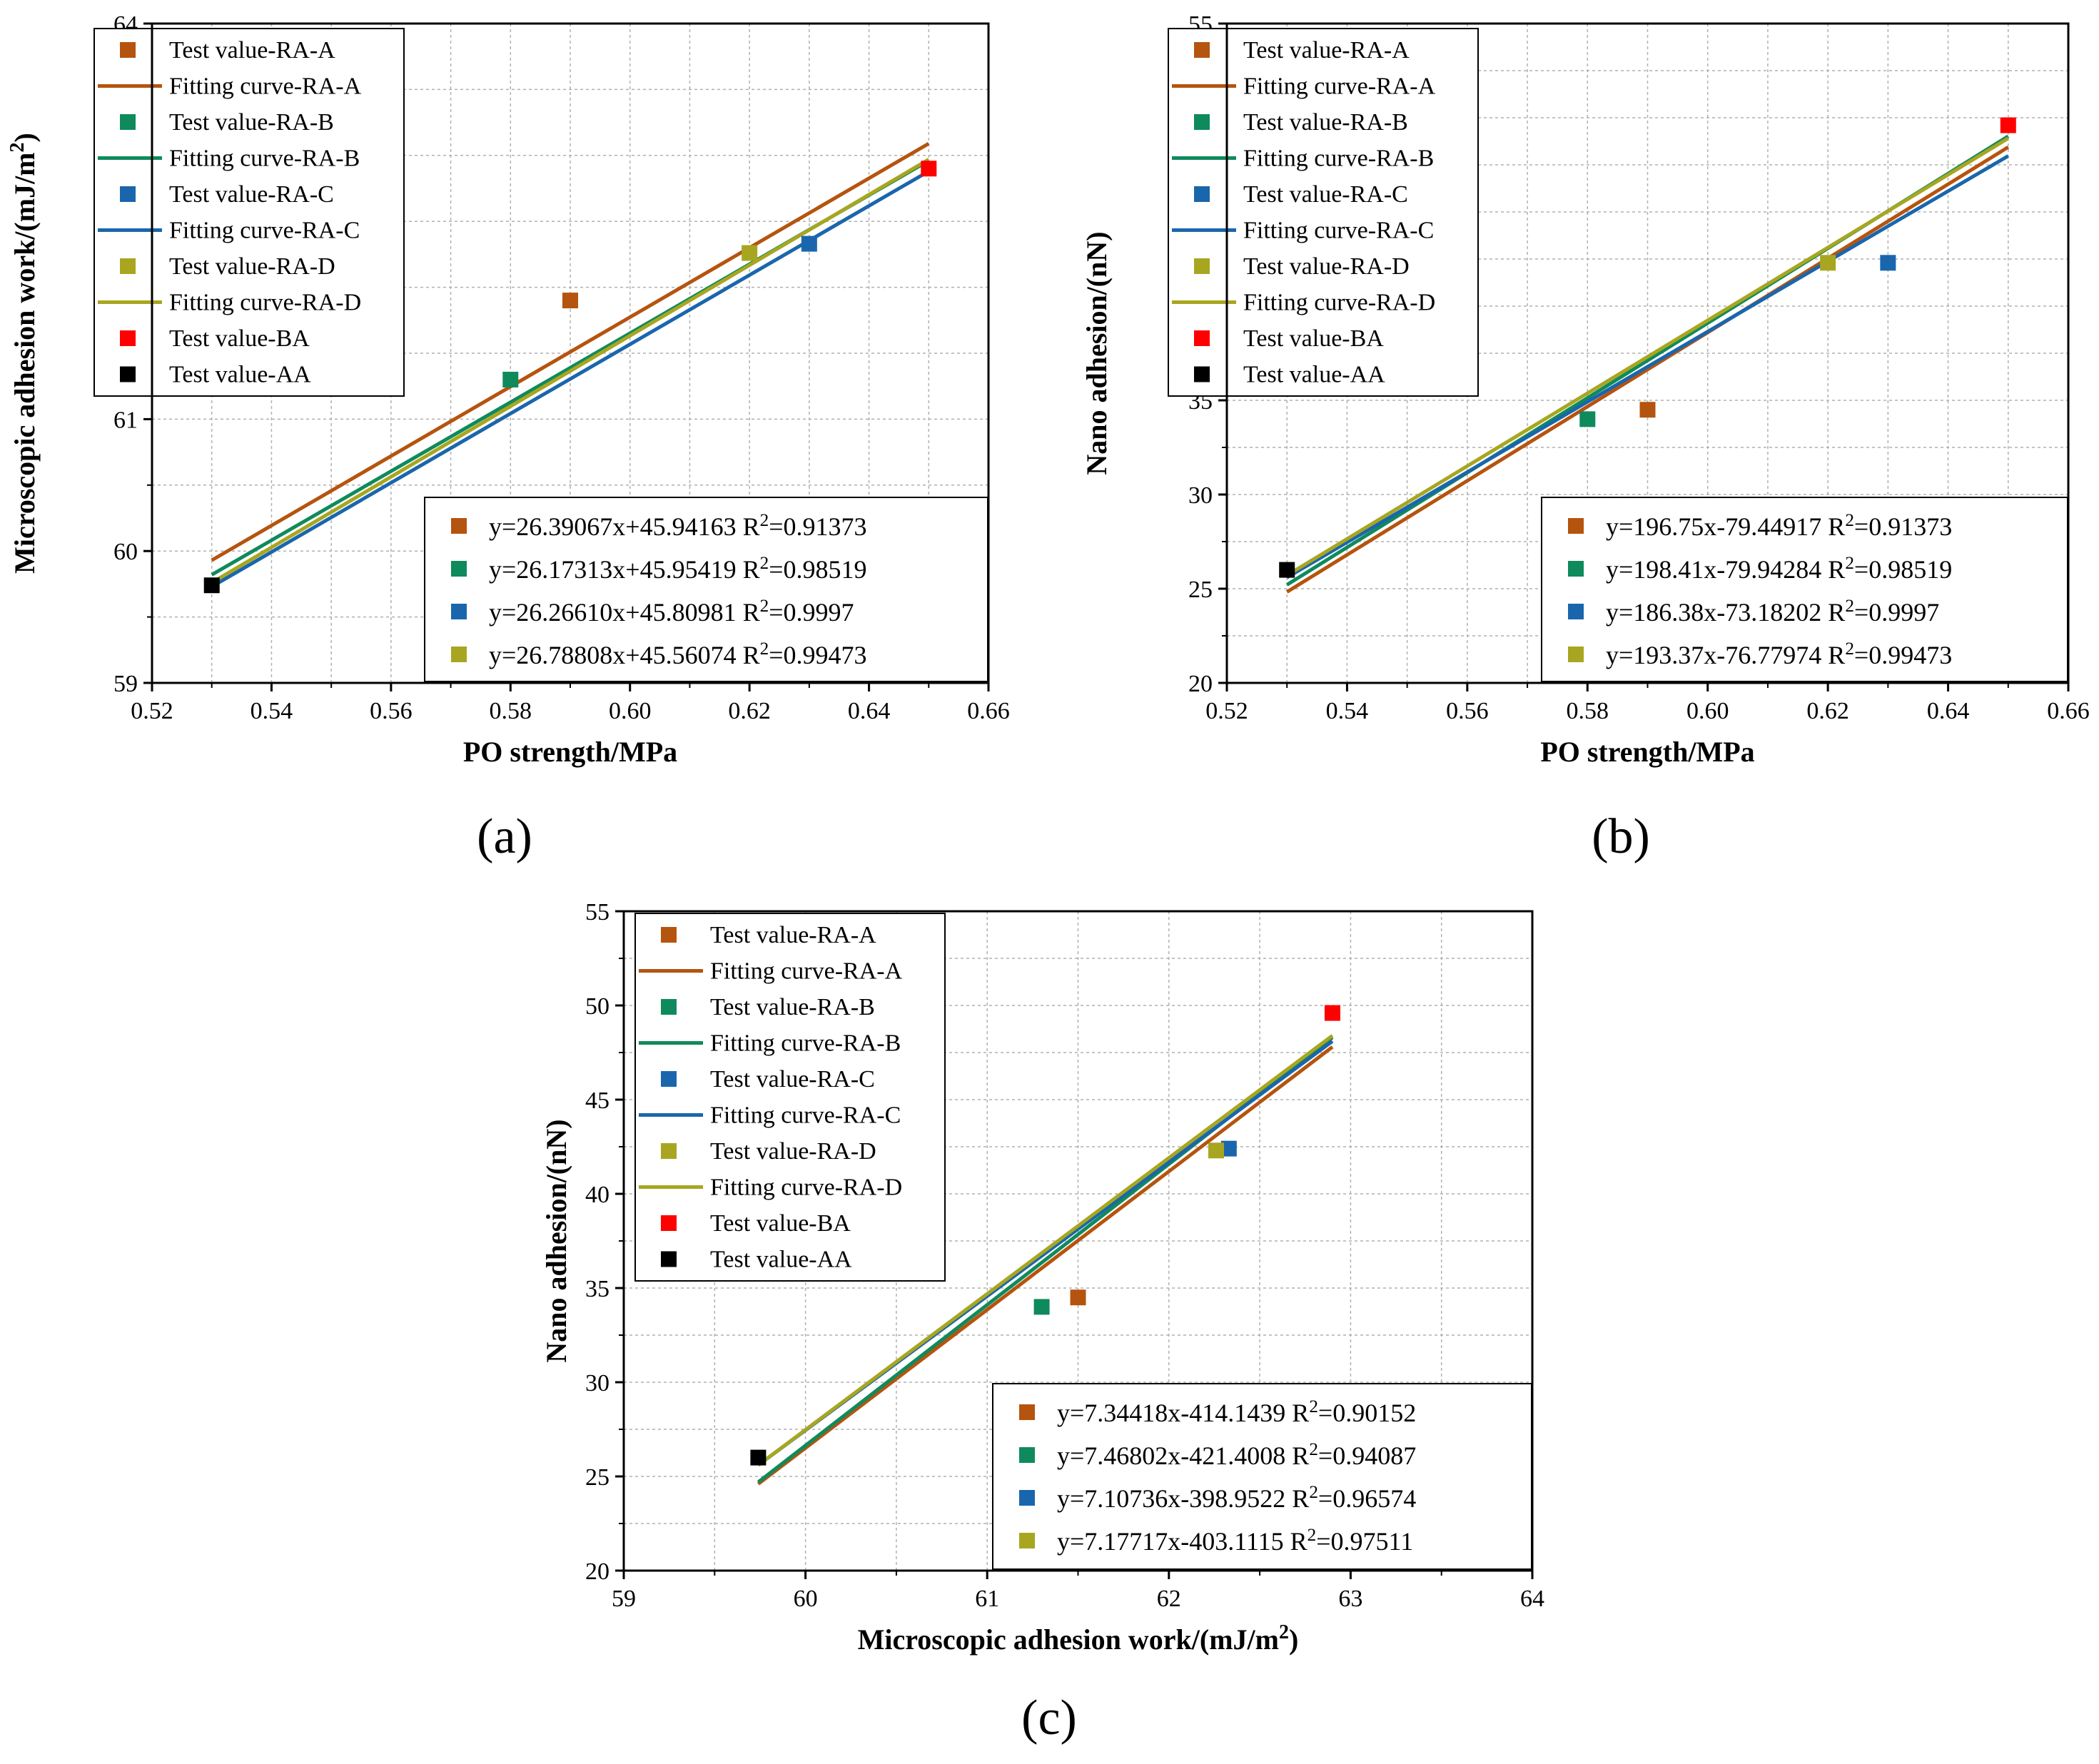  Describe the element at coordinates (1779, 526) in the screenshot. I see `equation-label: y=196.75x-79.44917 R2=0.91373` at that location.